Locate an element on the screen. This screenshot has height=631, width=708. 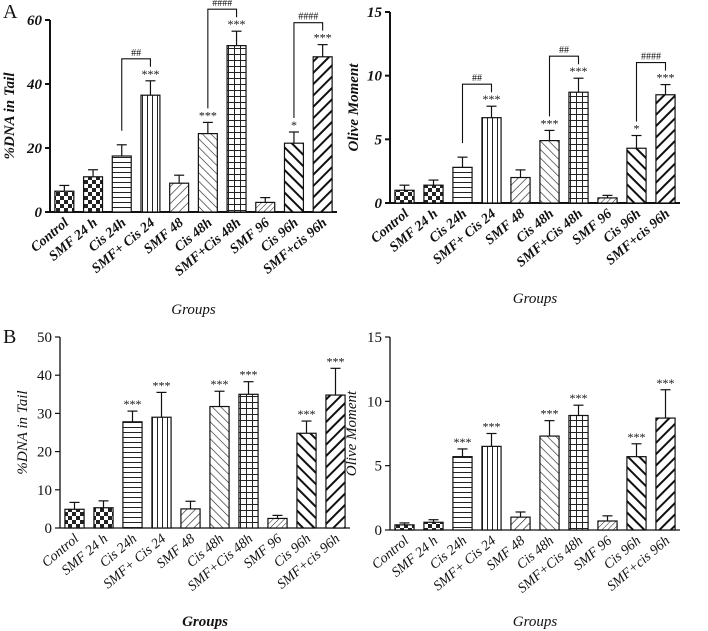
panel-label-b: B is located at coordinates (9, 337).